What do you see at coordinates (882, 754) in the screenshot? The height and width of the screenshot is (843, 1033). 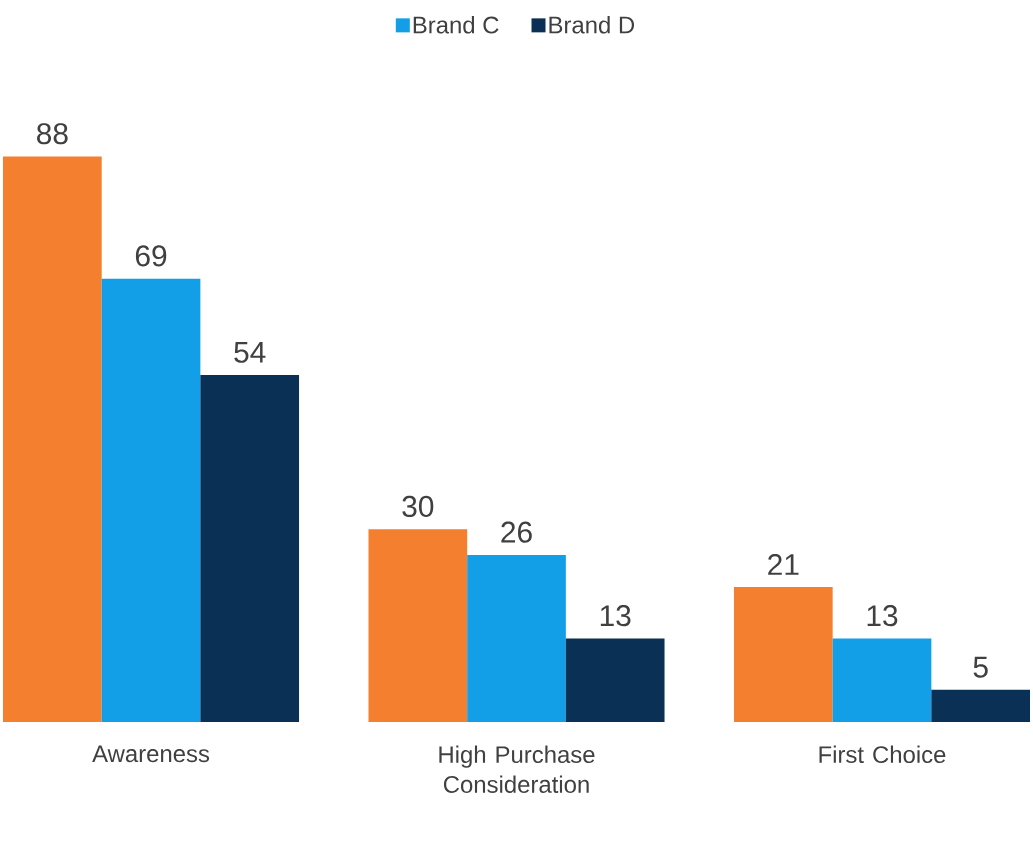 I see `x-tick-label: First Choice` at bounding box center [882, 754].